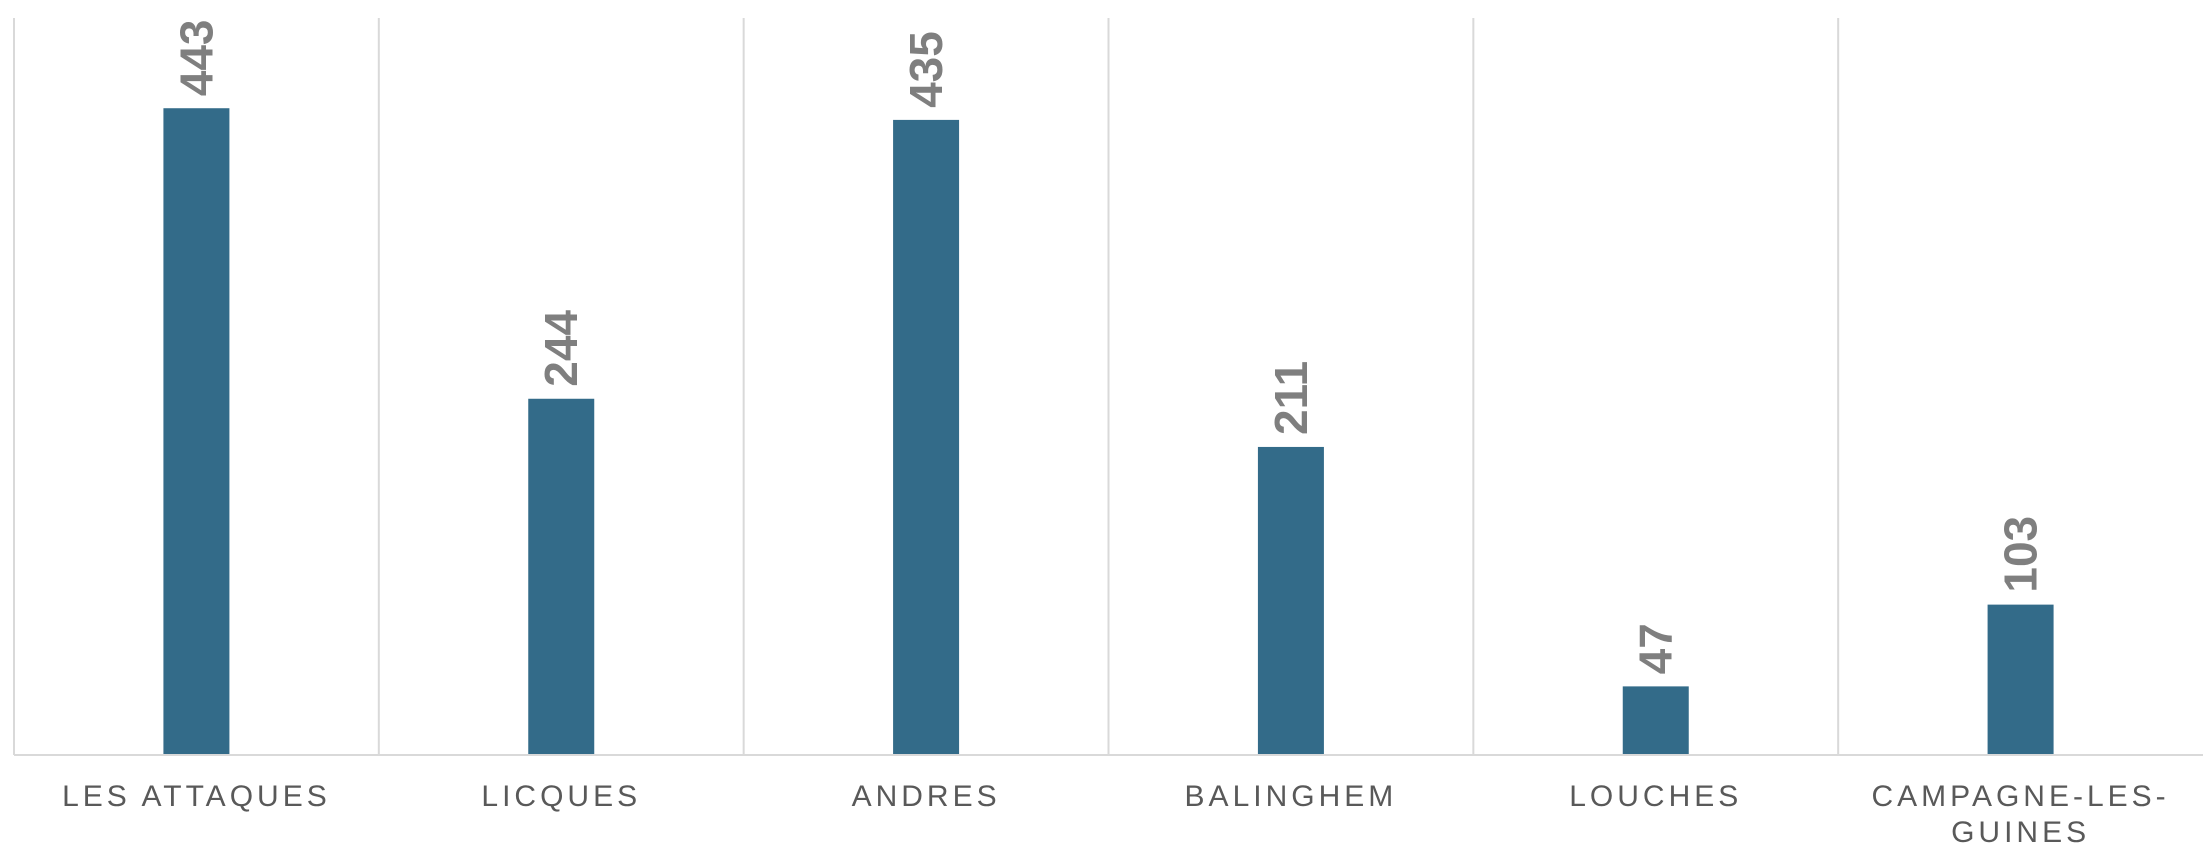 Image resolution: width=2203 pixels, height=846 pixels. I want to click on data-label: 435, so click(926, 69).